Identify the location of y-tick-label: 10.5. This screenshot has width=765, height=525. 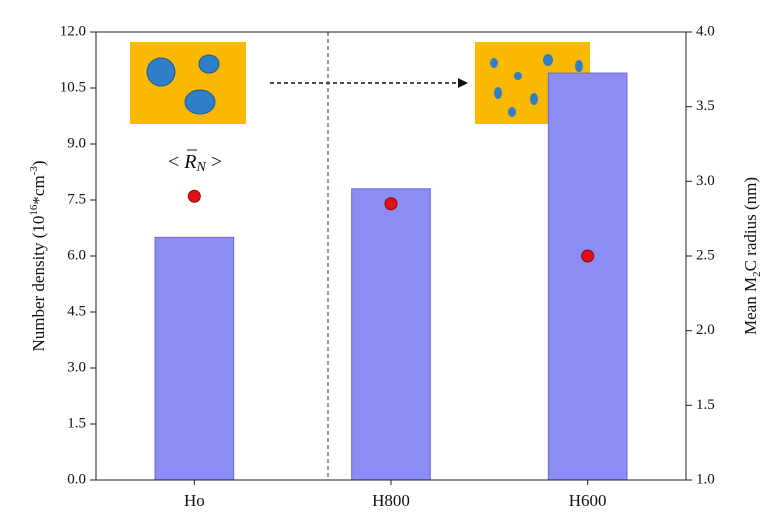
(73, 87).